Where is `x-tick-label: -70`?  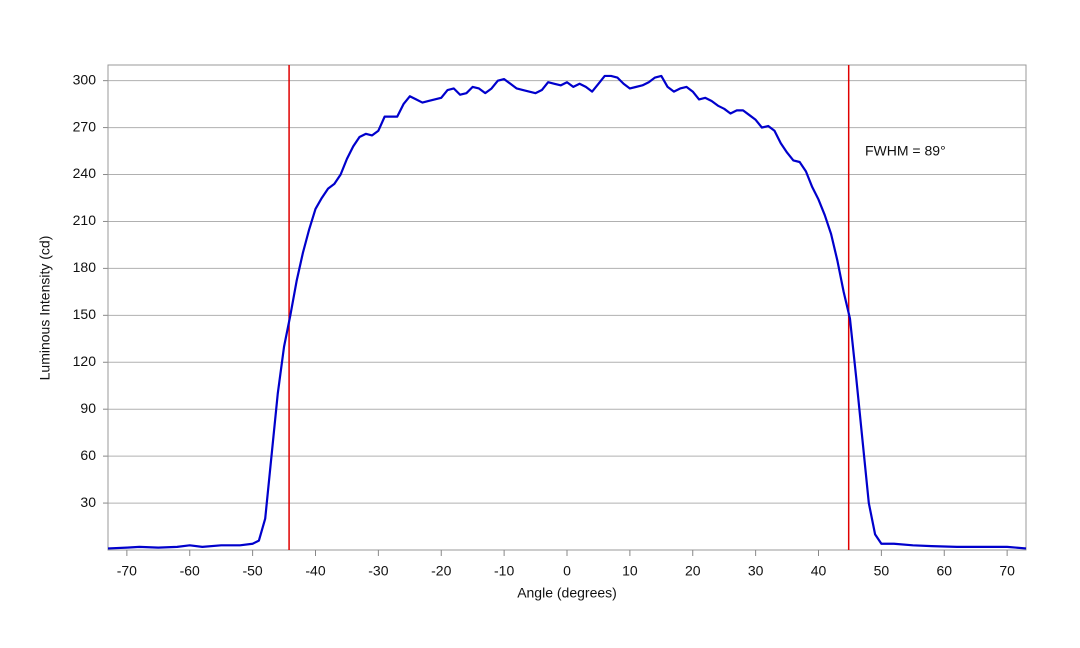 x-tick-label: -70 is located at coordinates (127, 571).